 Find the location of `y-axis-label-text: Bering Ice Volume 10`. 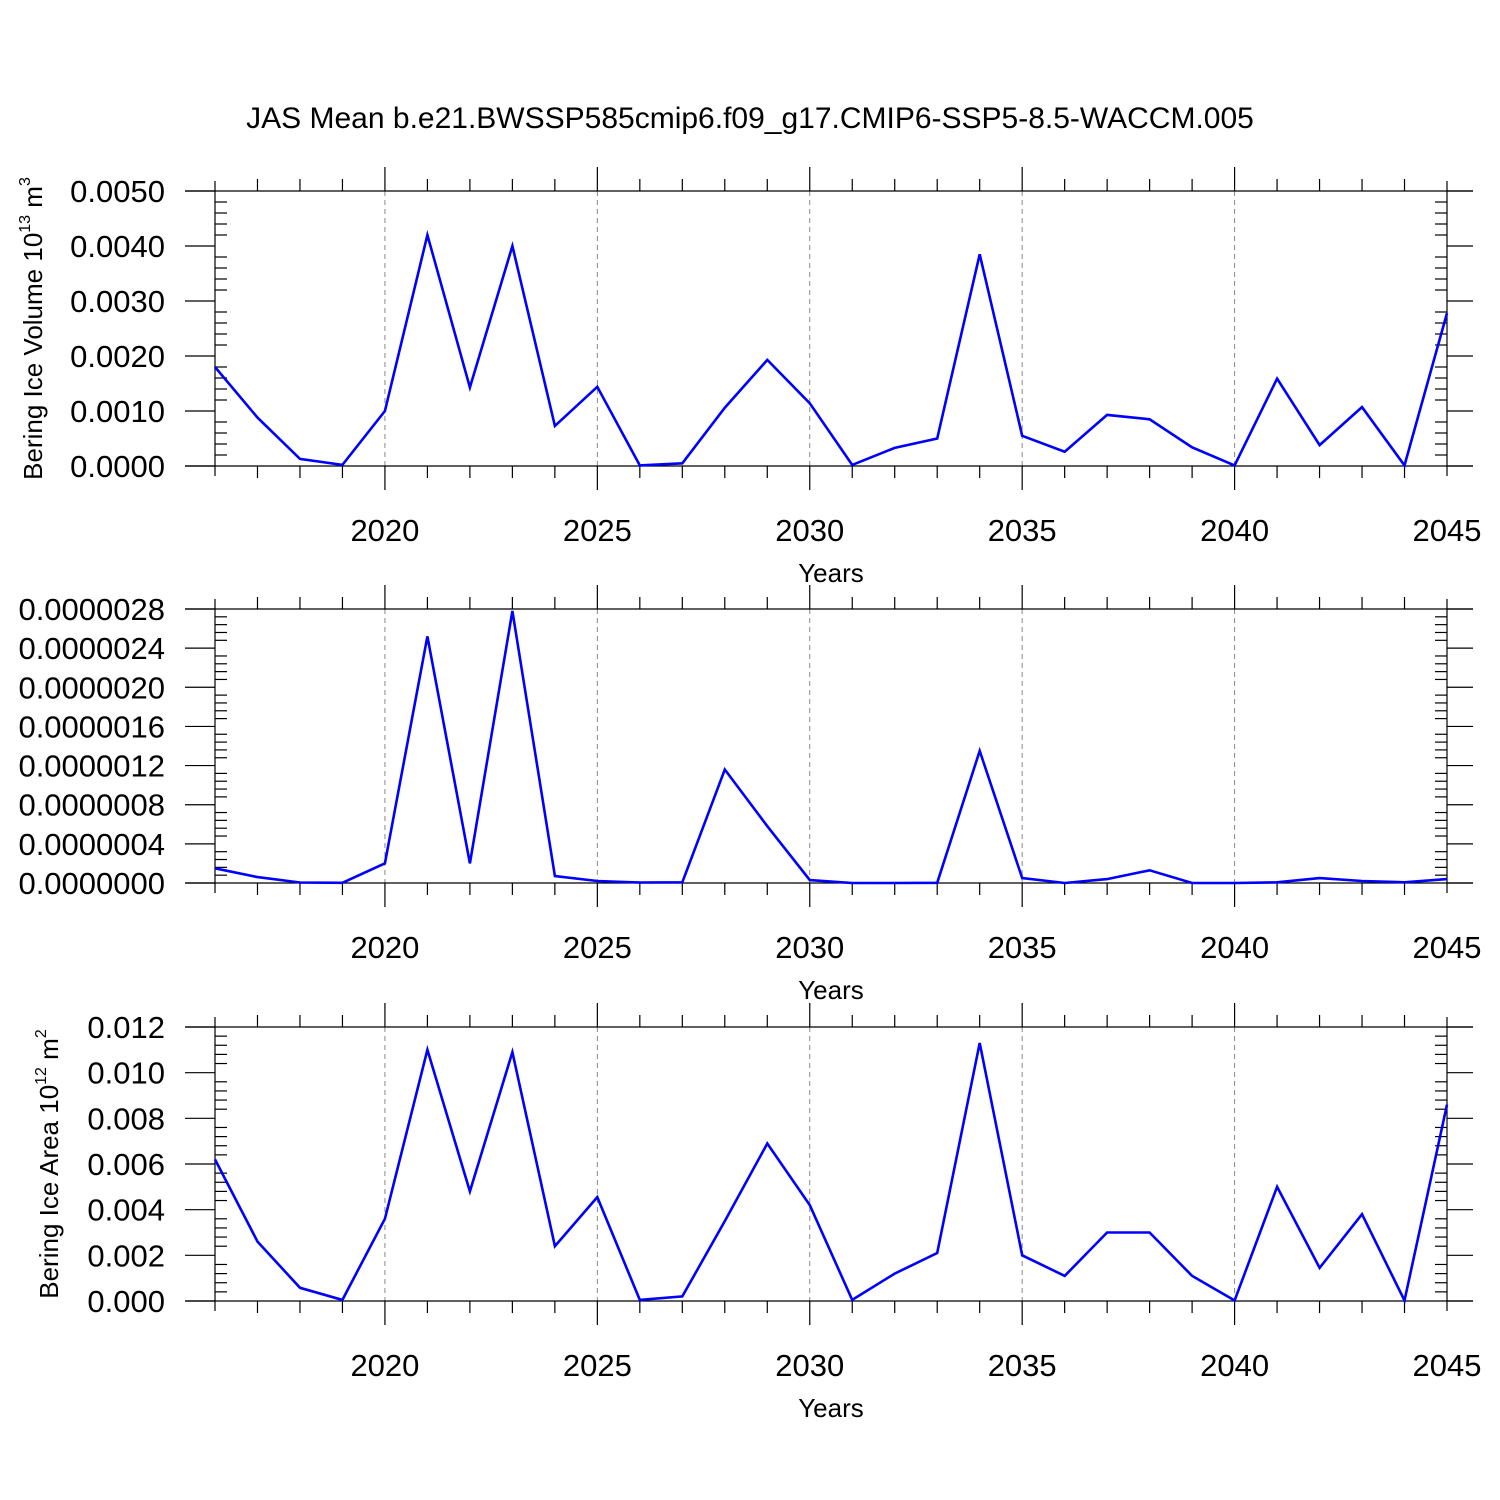

y-axis-label-text: Bering Ice Volume 10 is located at coordinates (33, 356).